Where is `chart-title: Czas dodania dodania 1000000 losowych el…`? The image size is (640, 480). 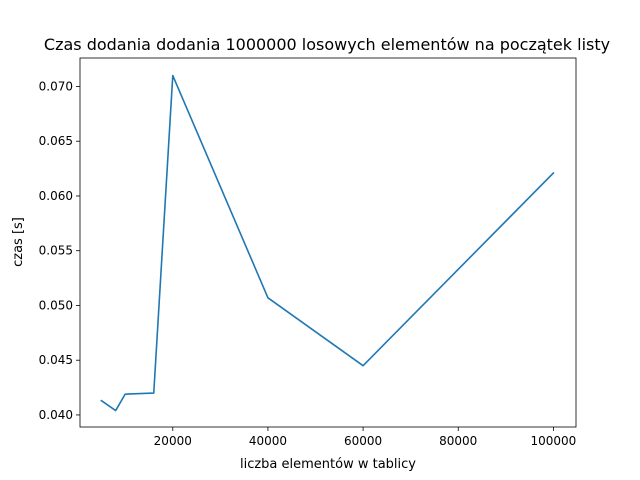 chart-title: Czas dodania dodania 1000000 losowych el… is located at coordinates (327, 44).